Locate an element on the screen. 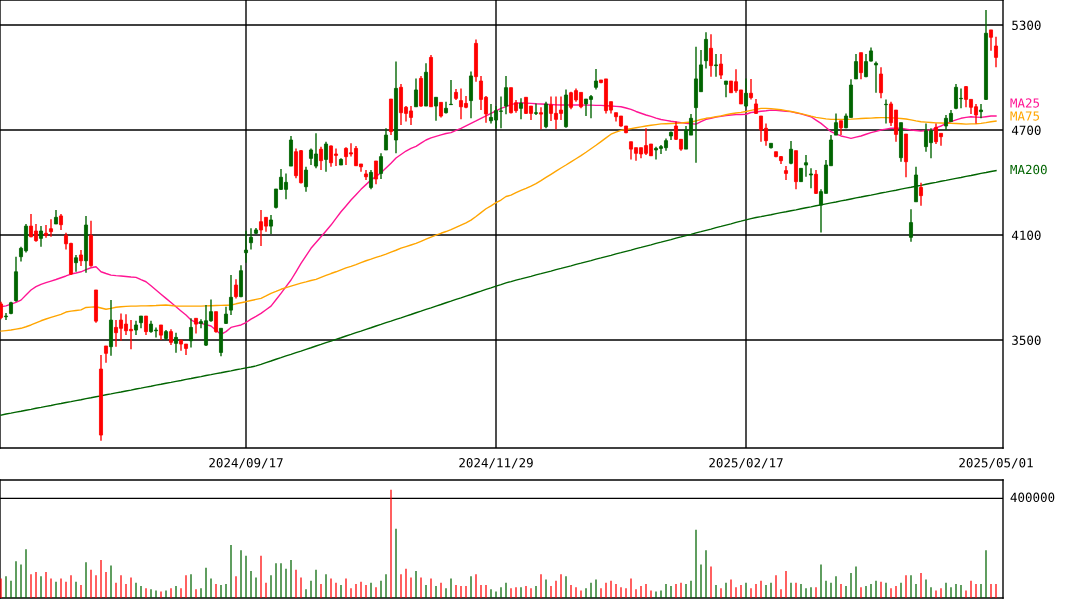  text: 400000 is located at coordinates (1032, 497).